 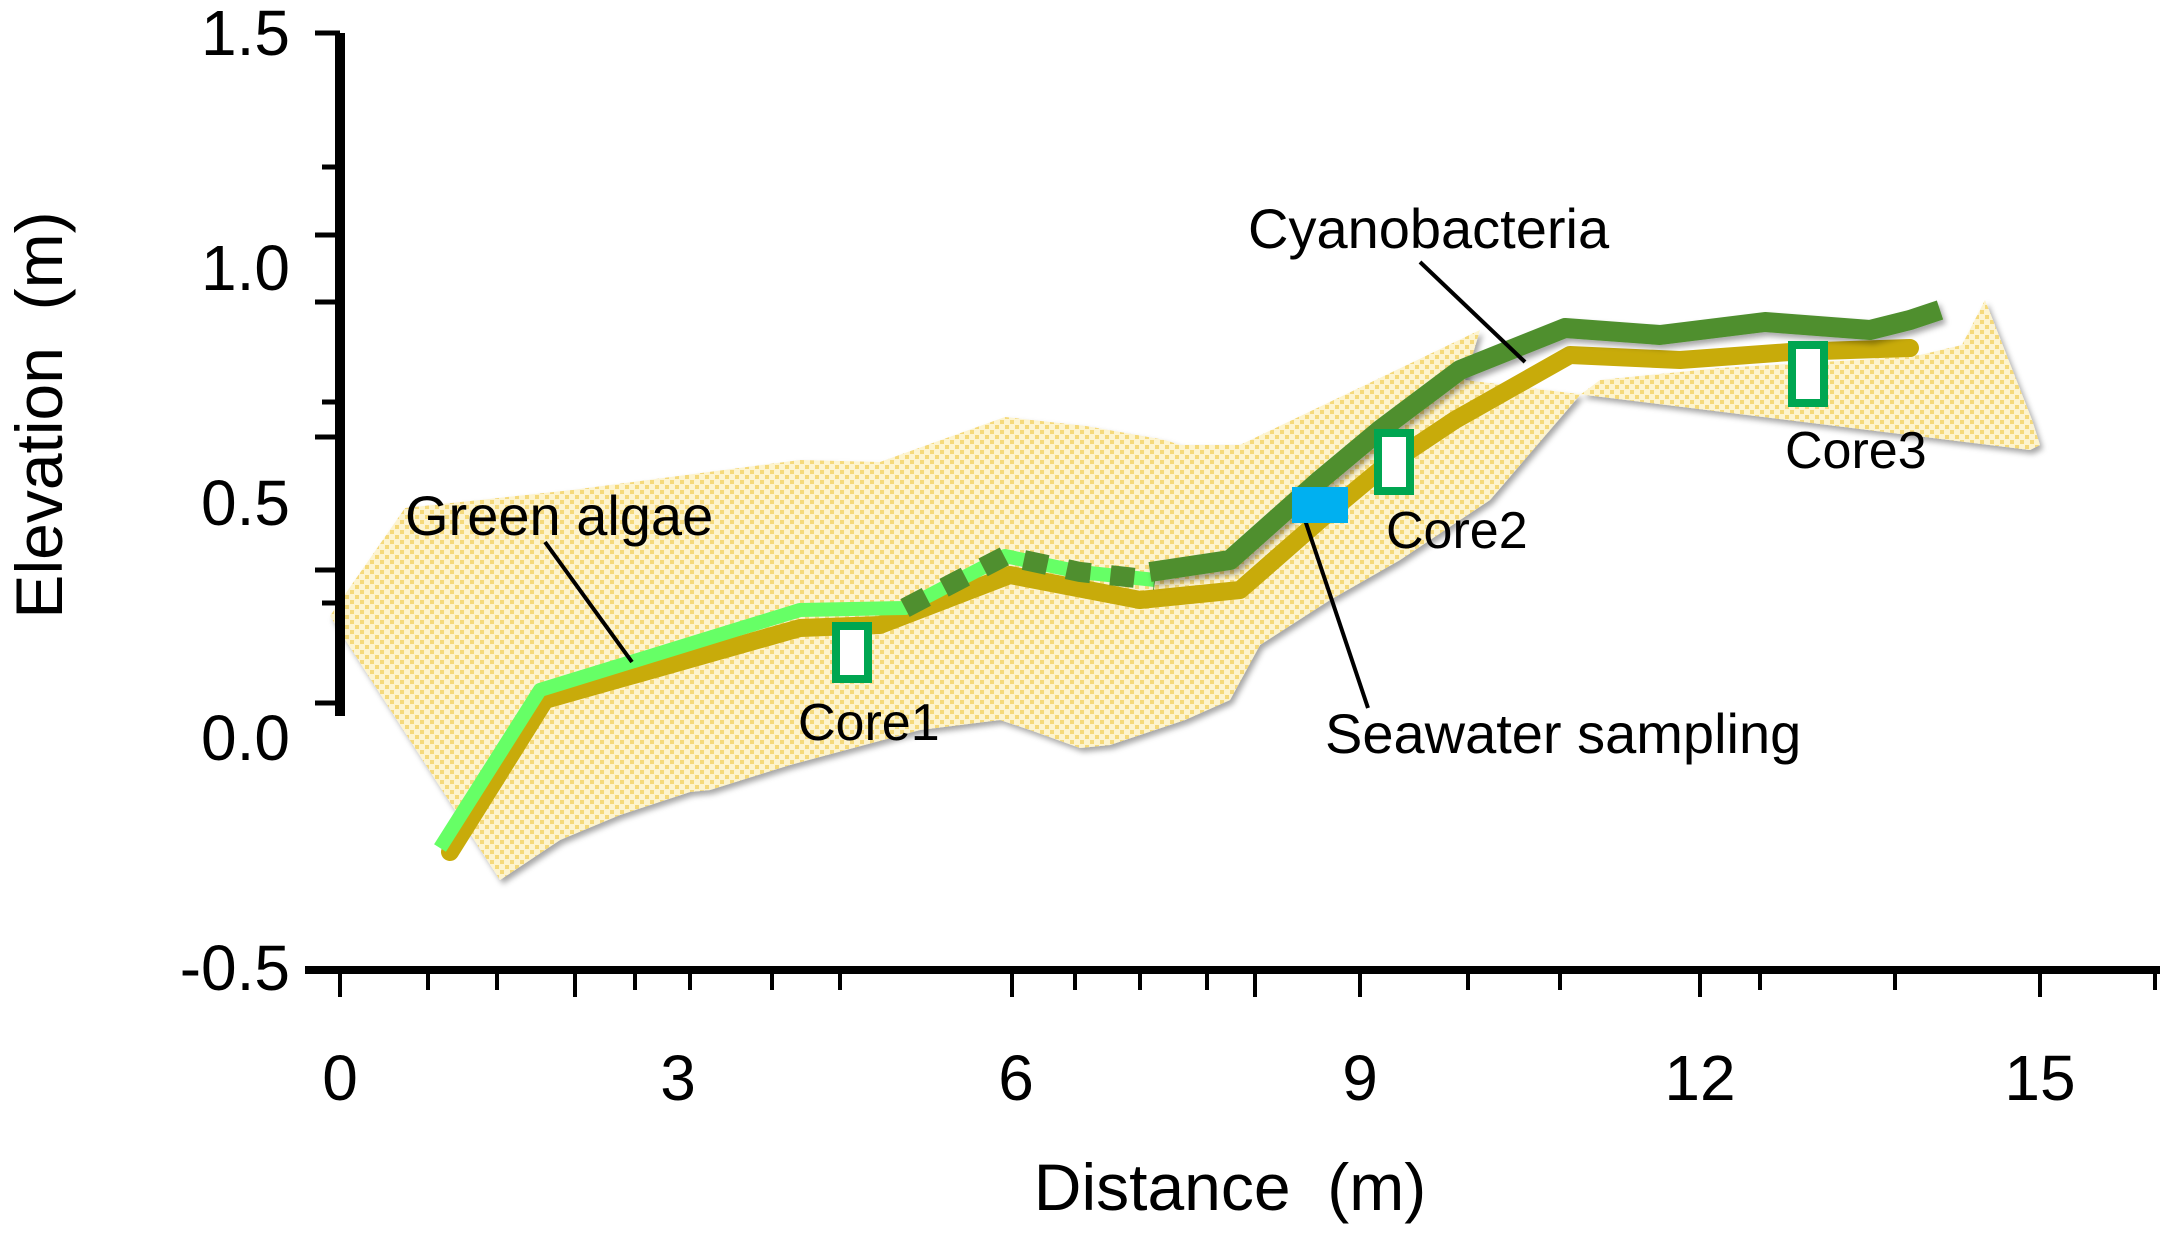 What do you see at coordinates (1808, 374) in the screenshot?
I see `core3-marker` at bounding box center [1808, 374].